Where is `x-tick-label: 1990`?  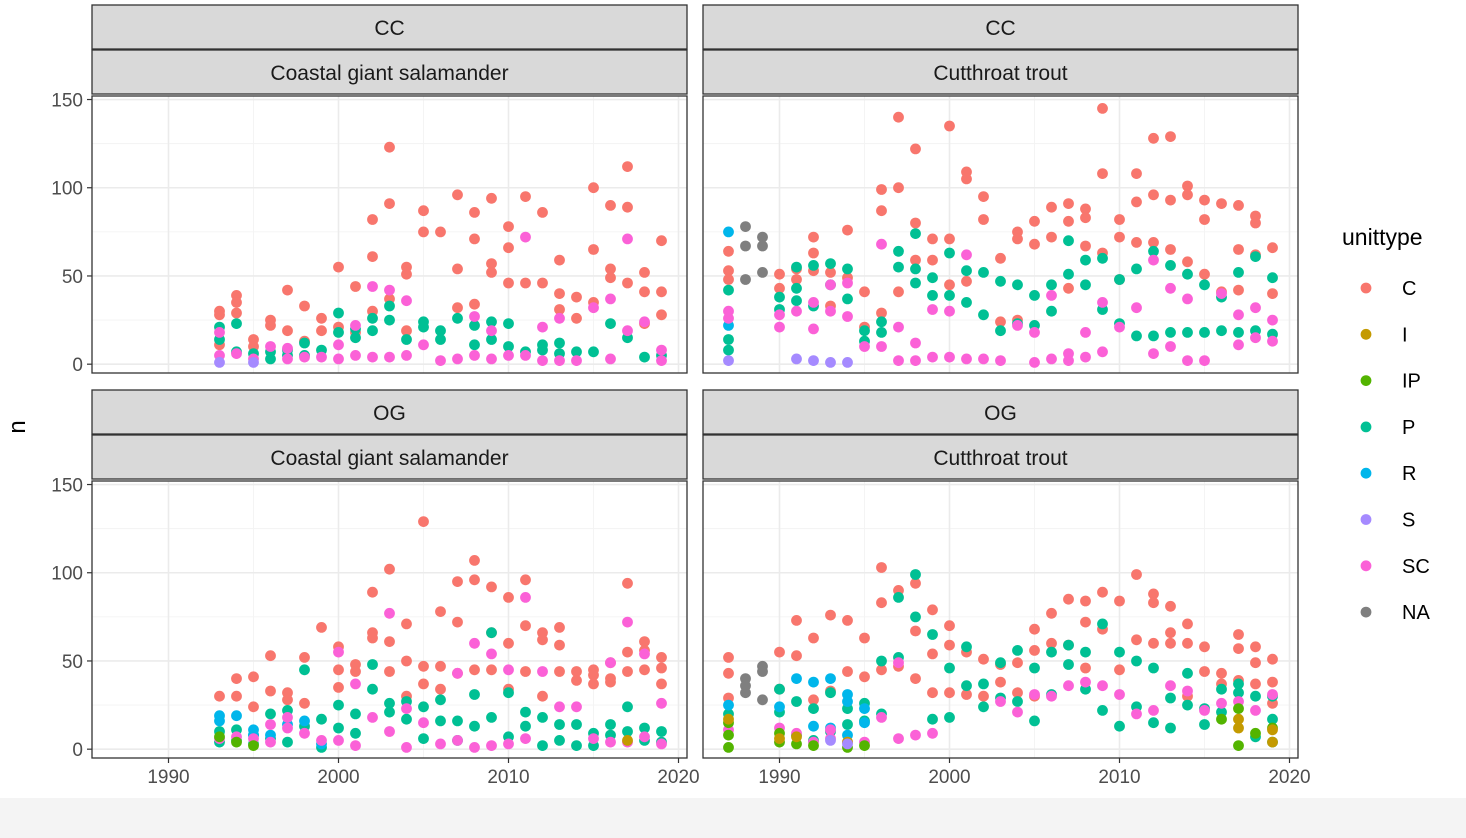 x-tick-label: 1990 is located at coordinates (779, 777).